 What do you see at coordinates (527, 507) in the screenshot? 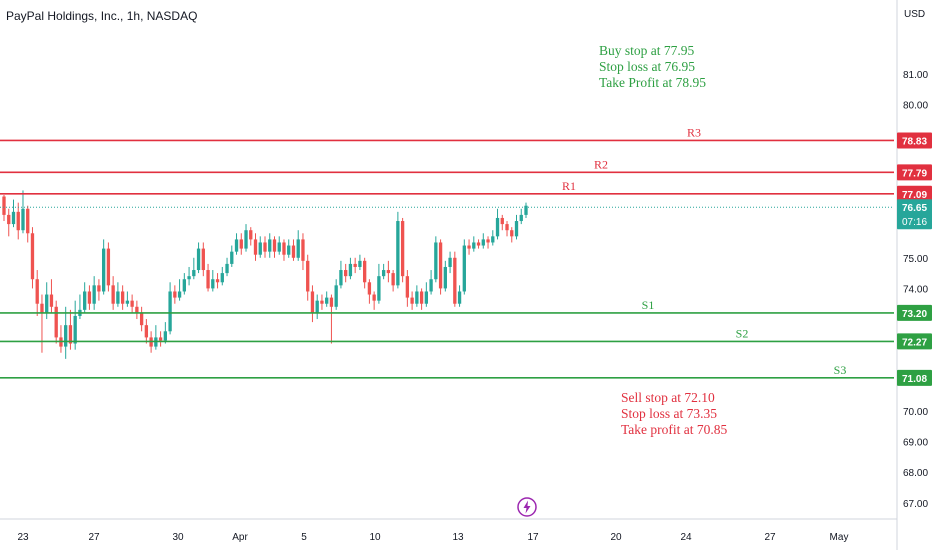
I see `lightning-bolt-icon` at bounding box center [527, 507].